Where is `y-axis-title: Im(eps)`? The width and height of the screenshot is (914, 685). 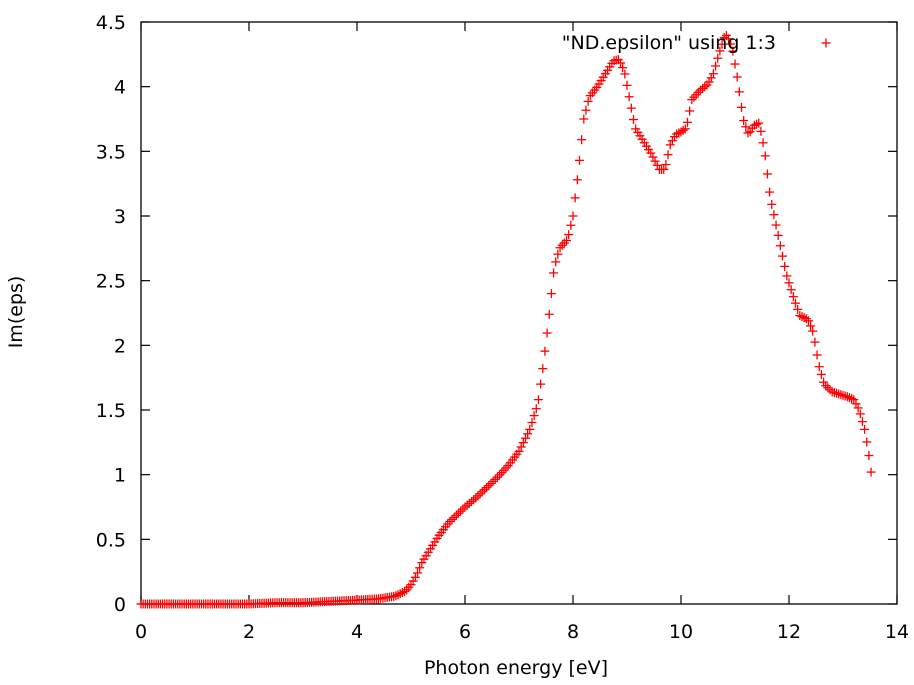
y-axis-title: Im(eps) is located at coordinates (16, 312).